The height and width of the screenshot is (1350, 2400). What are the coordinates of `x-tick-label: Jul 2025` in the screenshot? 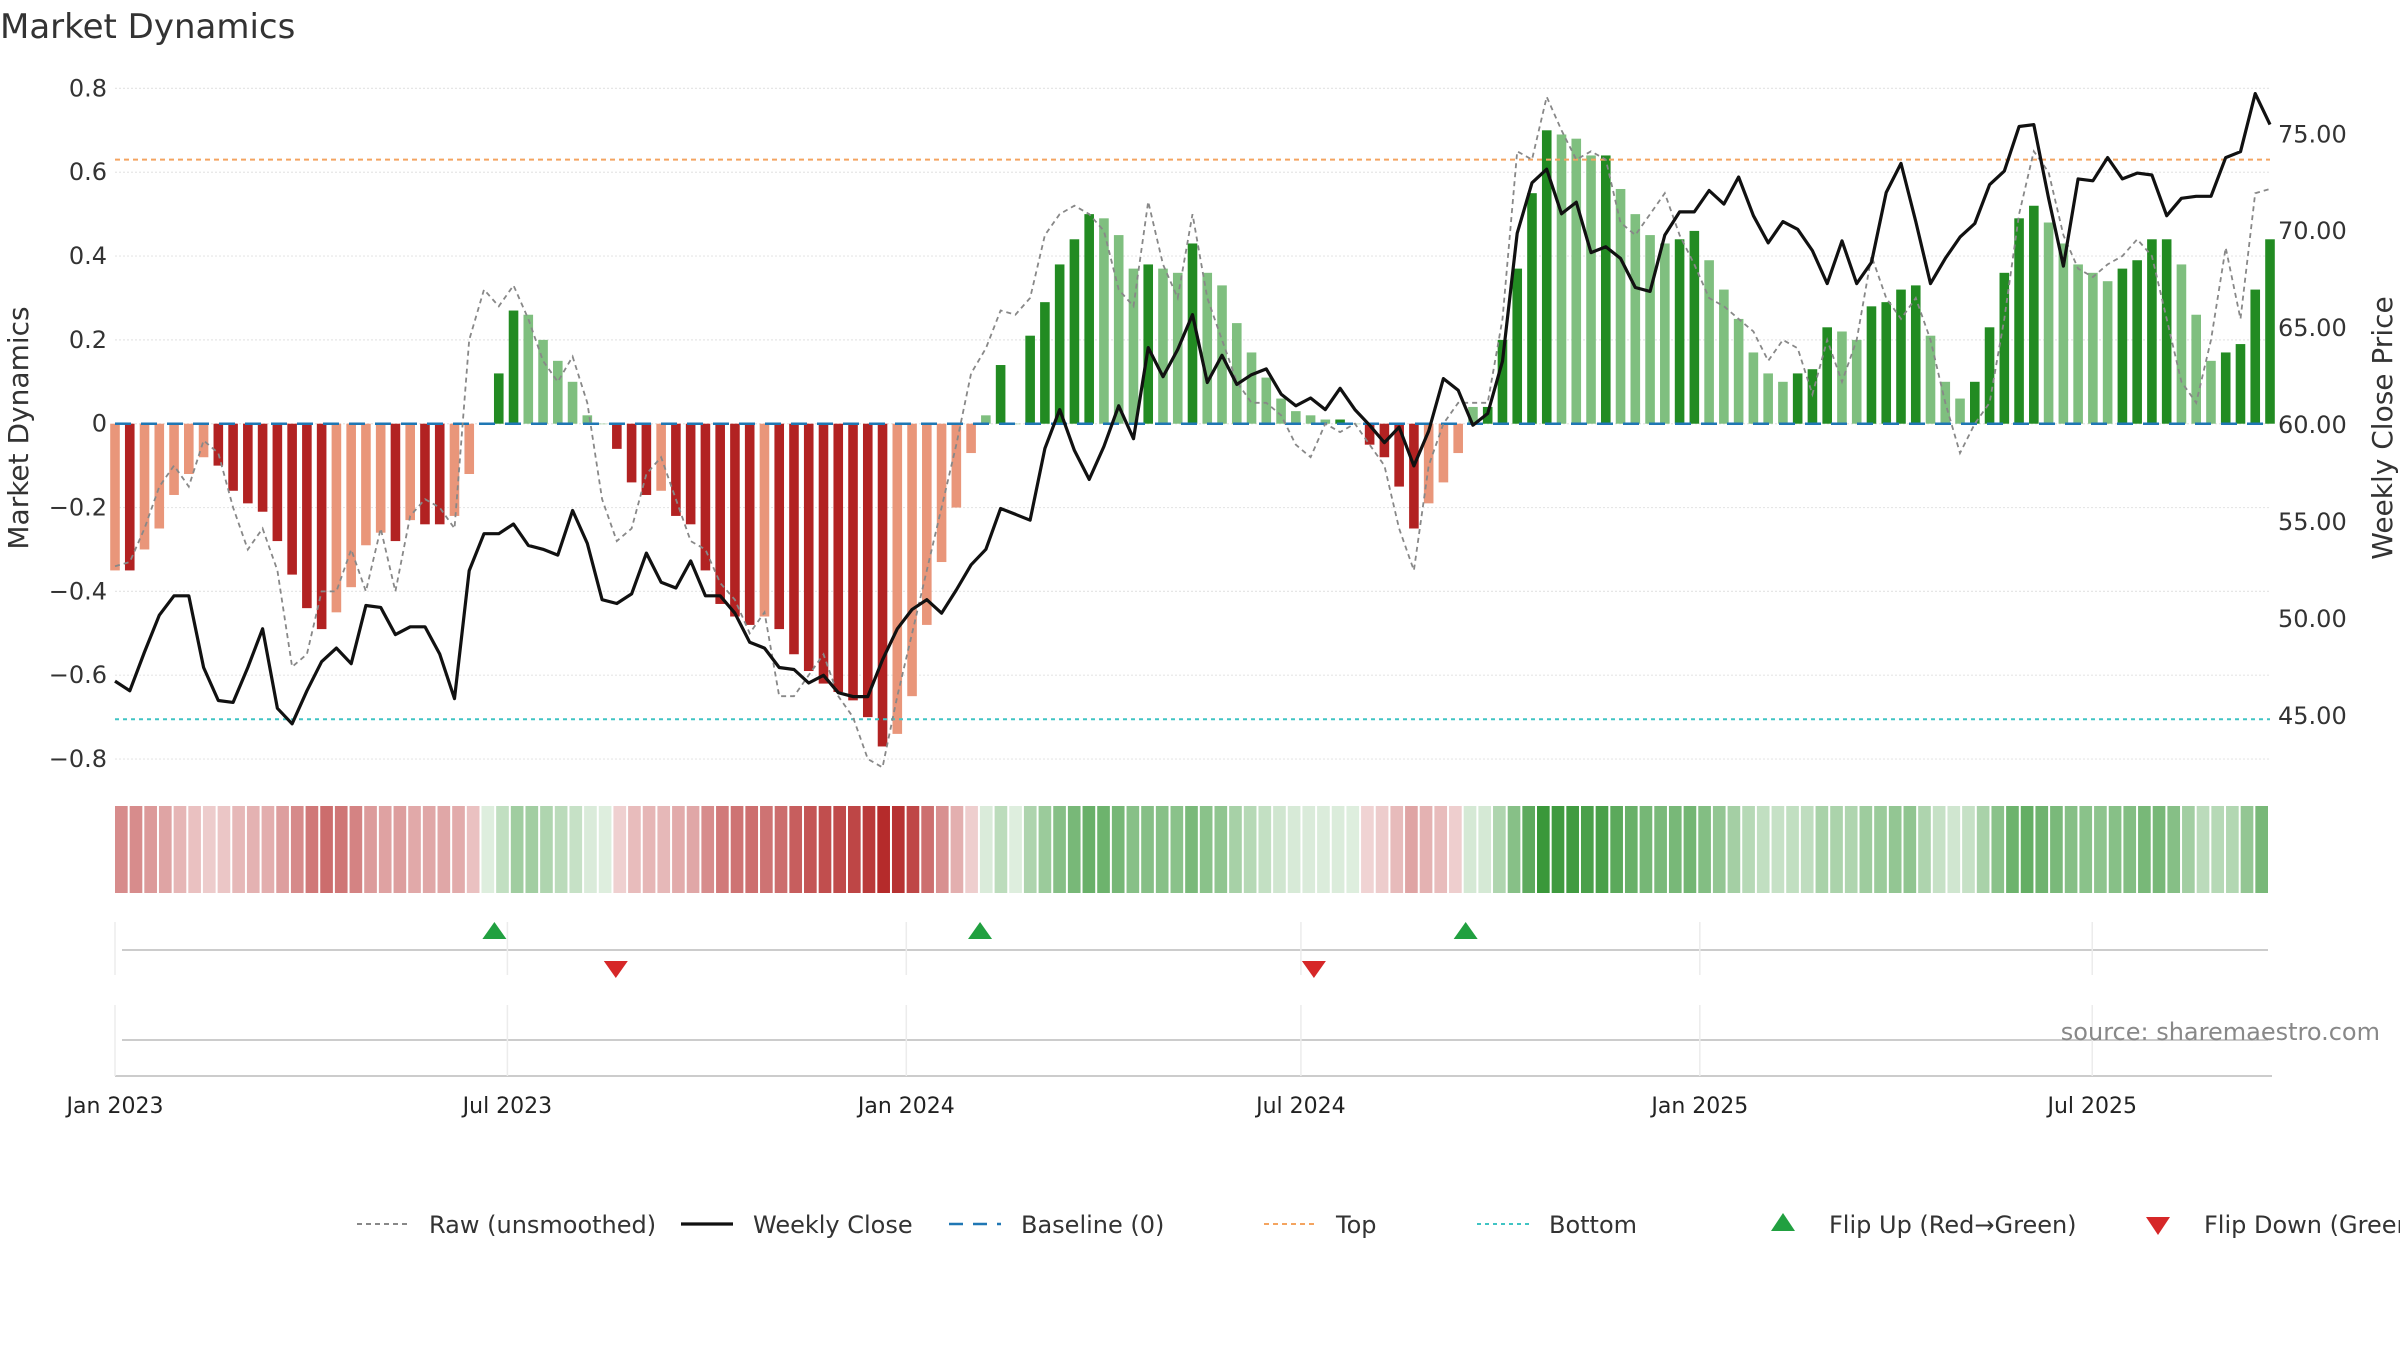 It's located at (2091, 1106).